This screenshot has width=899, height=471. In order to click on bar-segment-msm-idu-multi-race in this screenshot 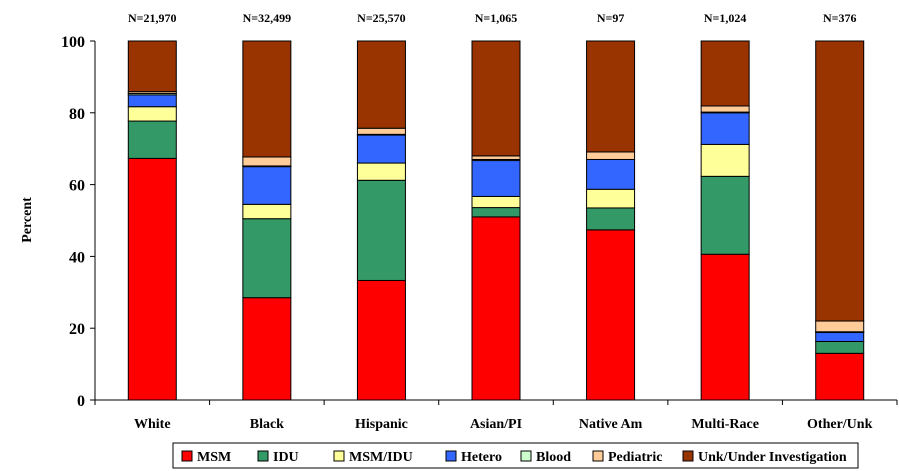, I will do `click(725, 160)`.